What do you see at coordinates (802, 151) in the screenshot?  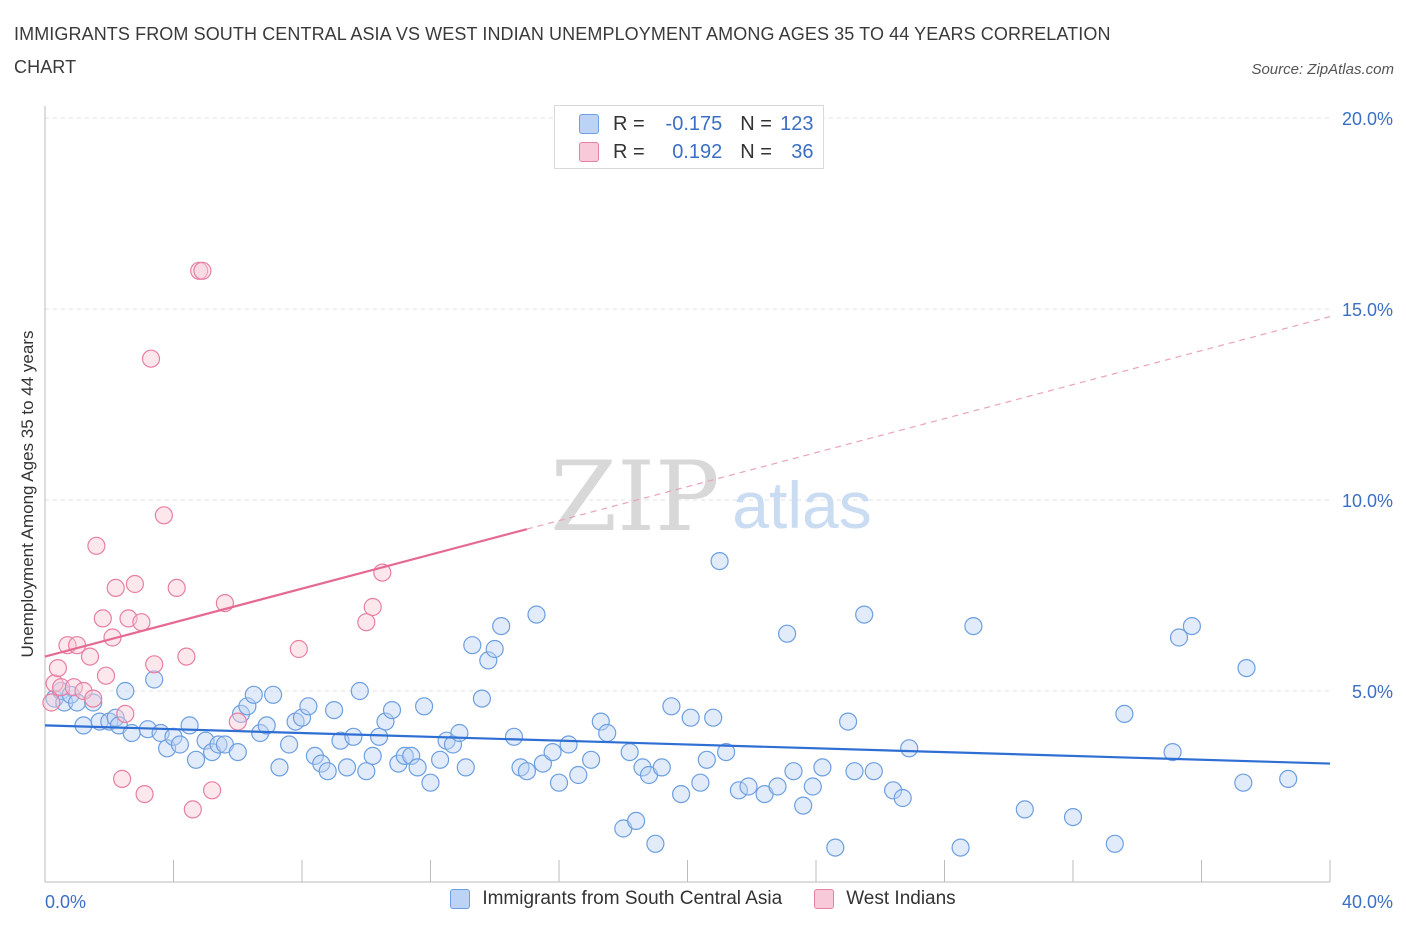 I see `legend-n-value: 36` at bounding box center [802, 151].